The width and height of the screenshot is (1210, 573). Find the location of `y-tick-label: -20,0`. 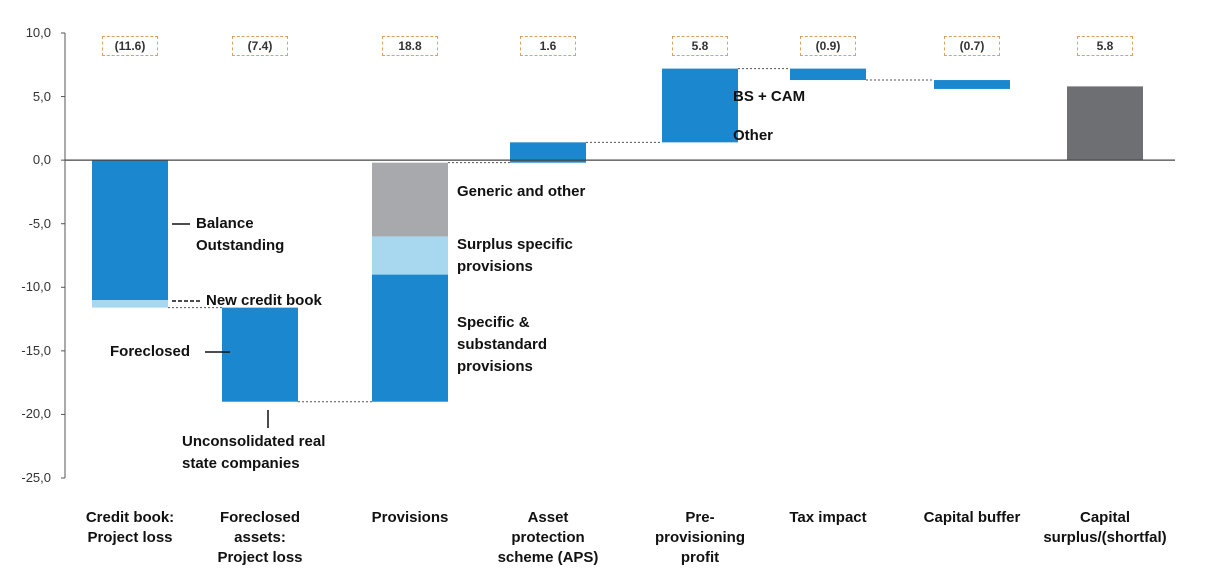

y-tick-label: -20,0 is located at coordinates (36, 414).